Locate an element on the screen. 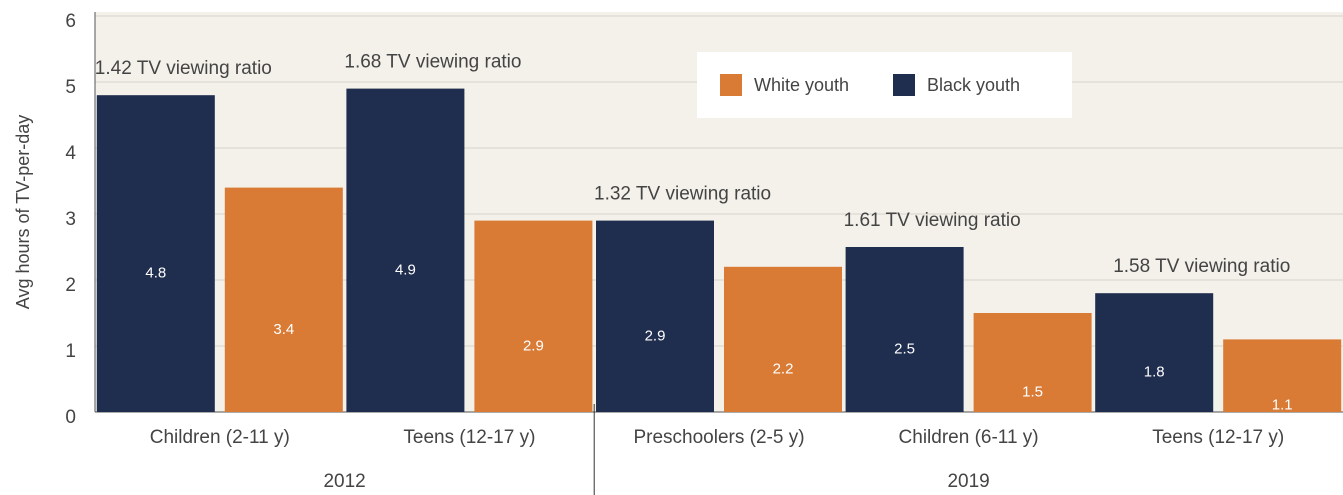 This screenshot has height=495, width=1343. y-tick-label: 0 is located at coordinates (70, 417).